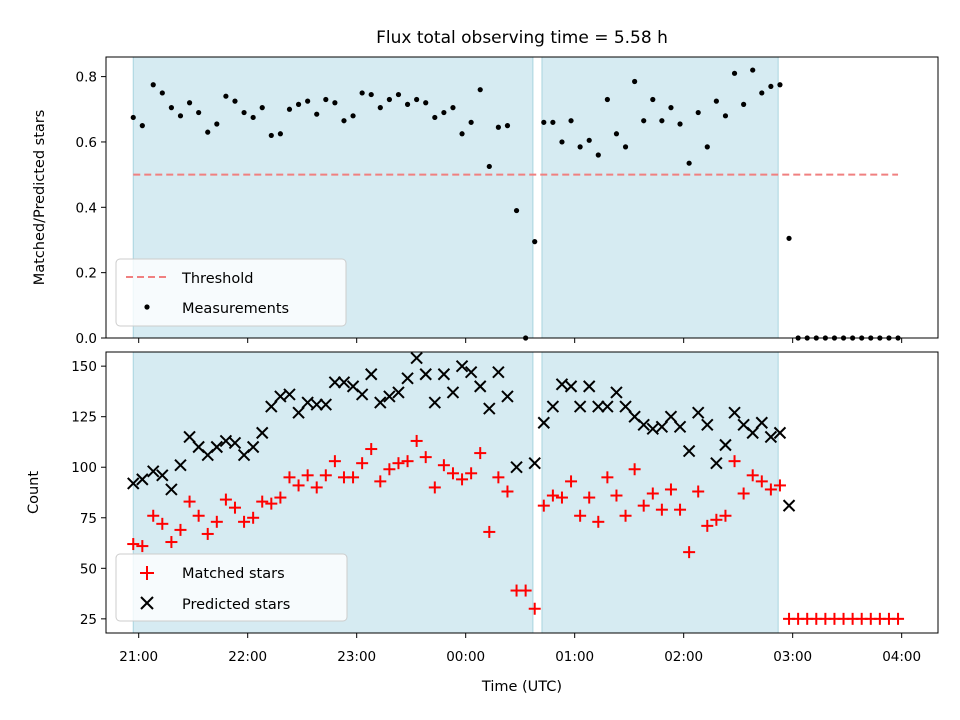  Describe the element at coordinates (574, 657) in the screenshot. I see `x-tick-label: 01:00` at that location.